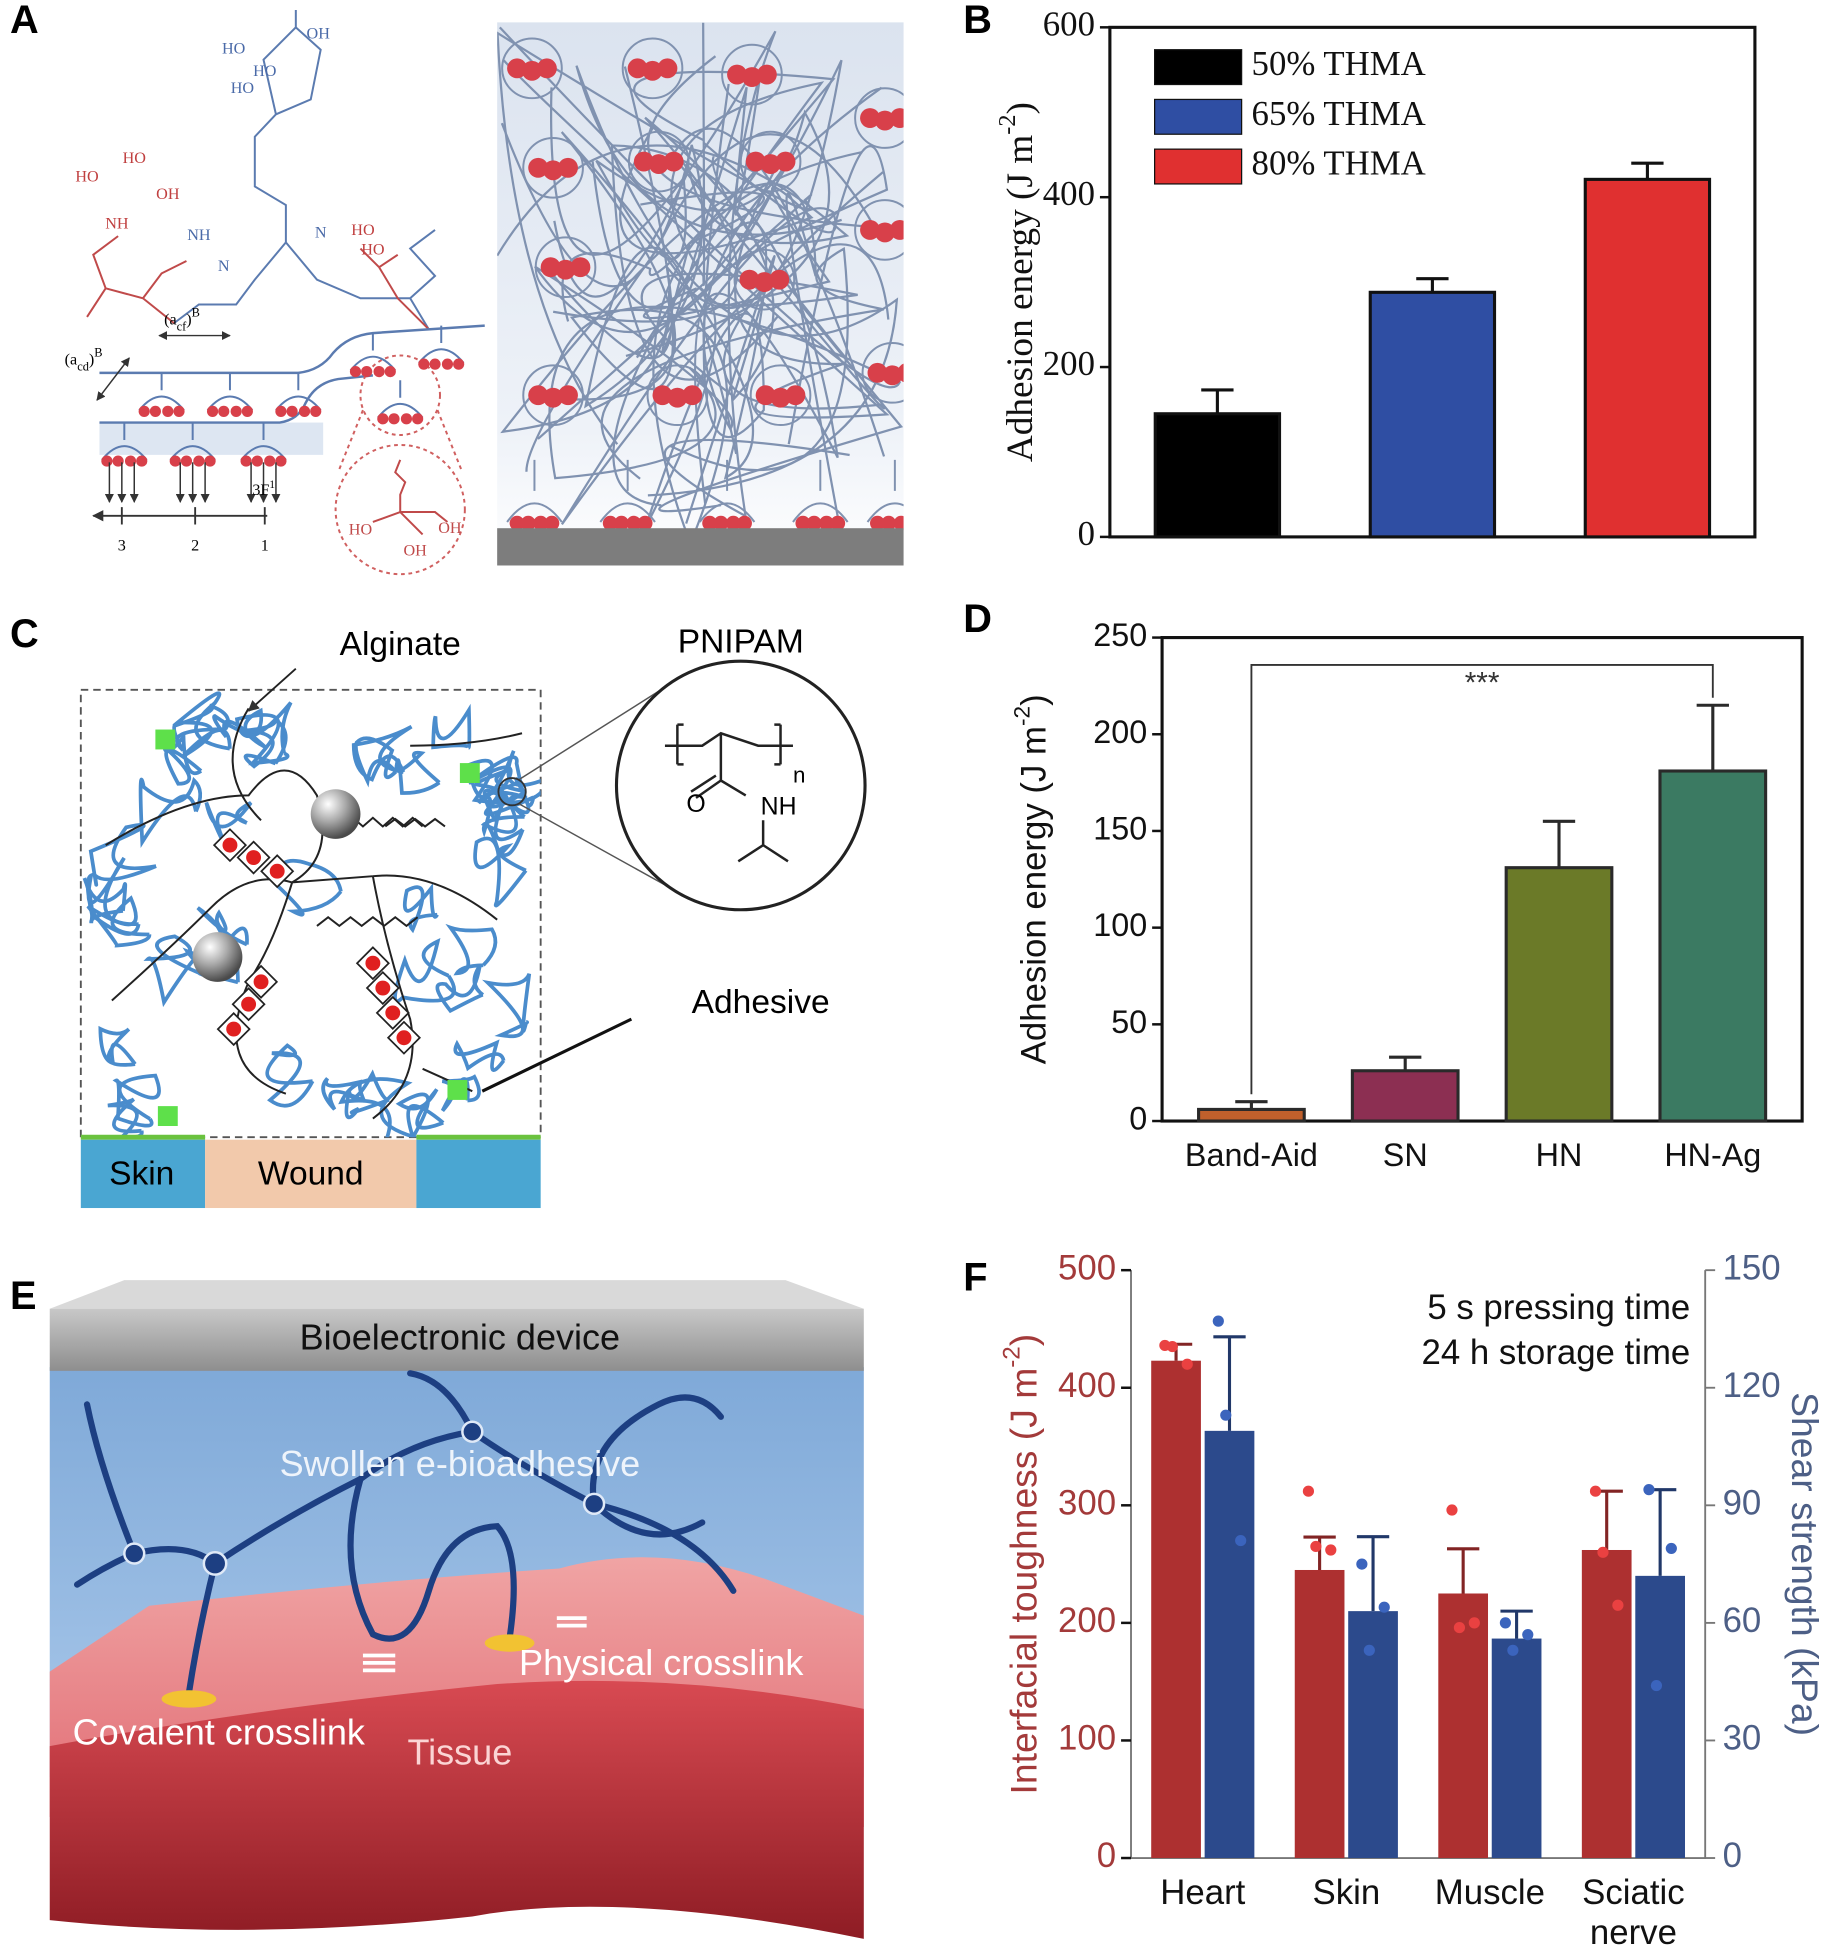 This screenshot has height=1950, width=1832. What do you see at coordinates (799, 775) in the screenshot?
I see `label: n` at bounding box center [799, 775].